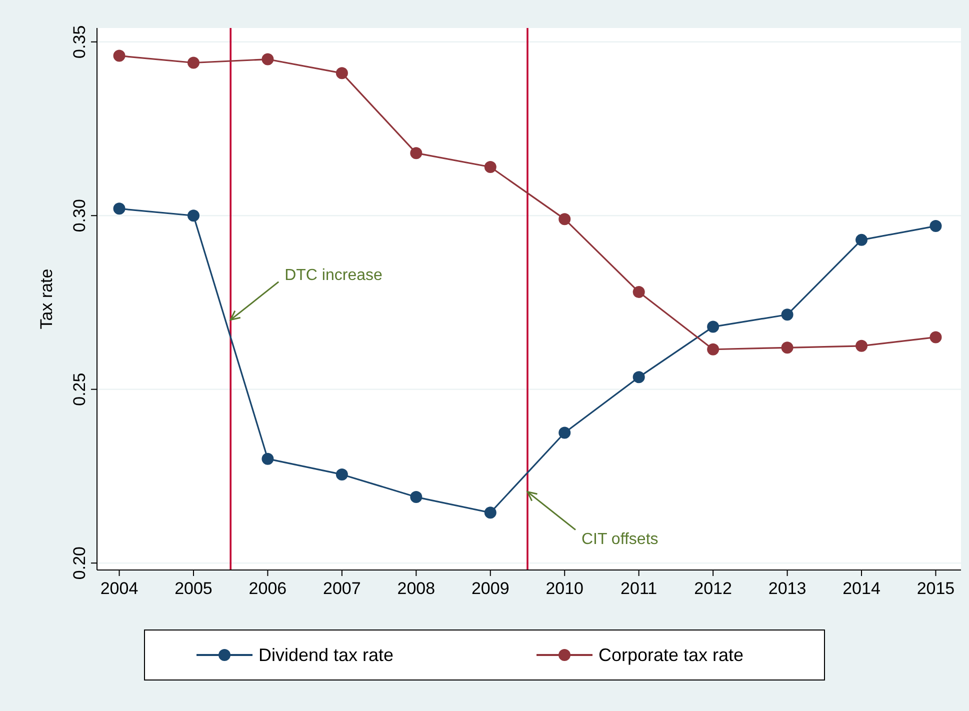  What do you see at coordinates (639, 588) in the screenshot?
I see `x-tick-label: 2011` at bounding box center [639, 588].